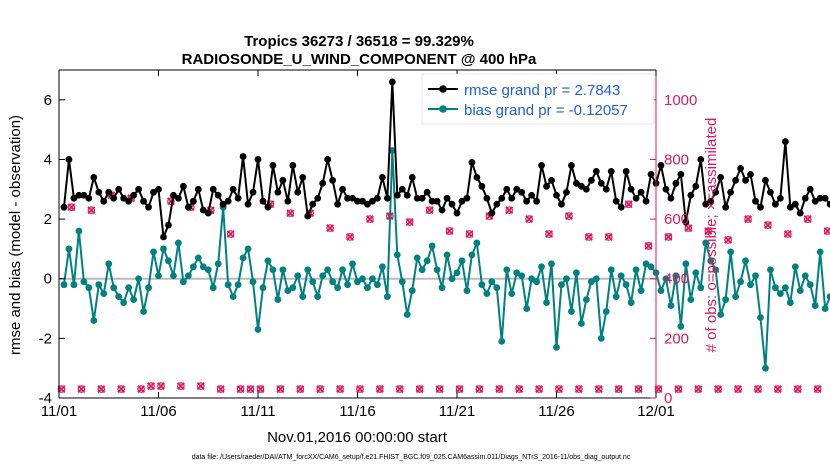  I want to click on legend-rmse-marker, so click(443, 89).